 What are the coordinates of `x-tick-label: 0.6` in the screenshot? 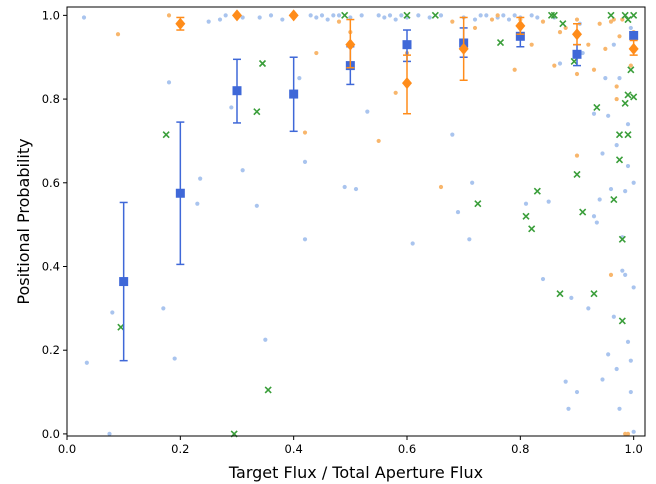 It's located at (407, 449).